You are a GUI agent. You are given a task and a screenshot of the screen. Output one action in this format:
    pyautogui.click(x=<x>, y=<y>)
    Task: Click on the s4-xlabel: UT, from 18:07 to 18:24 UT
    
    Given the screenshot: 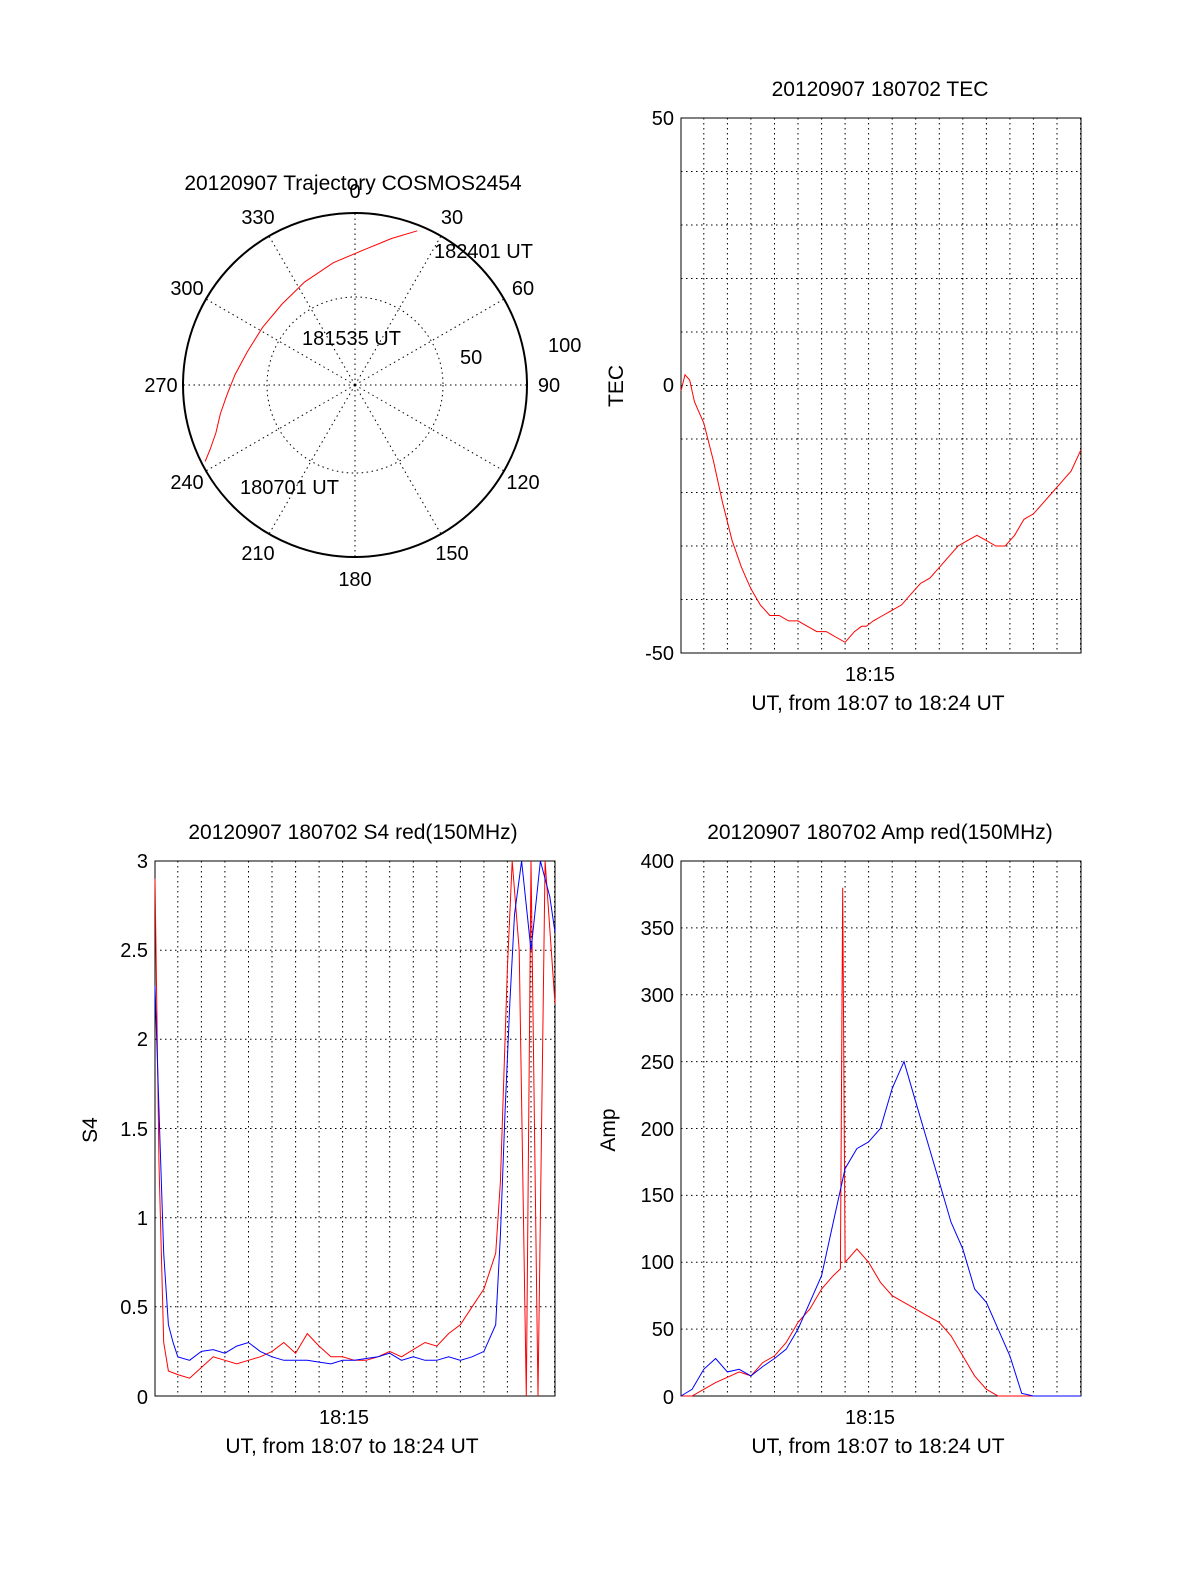 What is the action you would take?
    pyautogui.click(x=351, y=1446)
    